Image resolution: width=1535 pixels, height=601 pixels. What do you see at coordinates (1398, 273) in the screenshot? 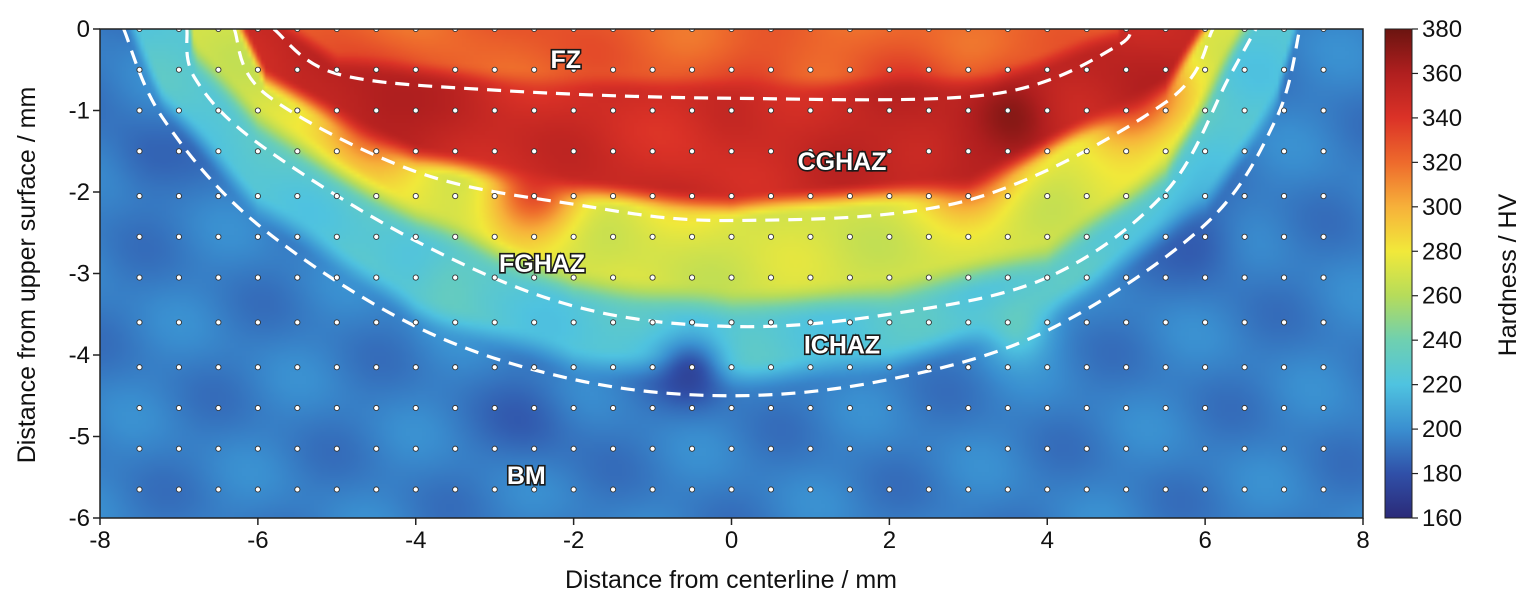
I see `colorbar-fill` at bounding box center [1398, 273].